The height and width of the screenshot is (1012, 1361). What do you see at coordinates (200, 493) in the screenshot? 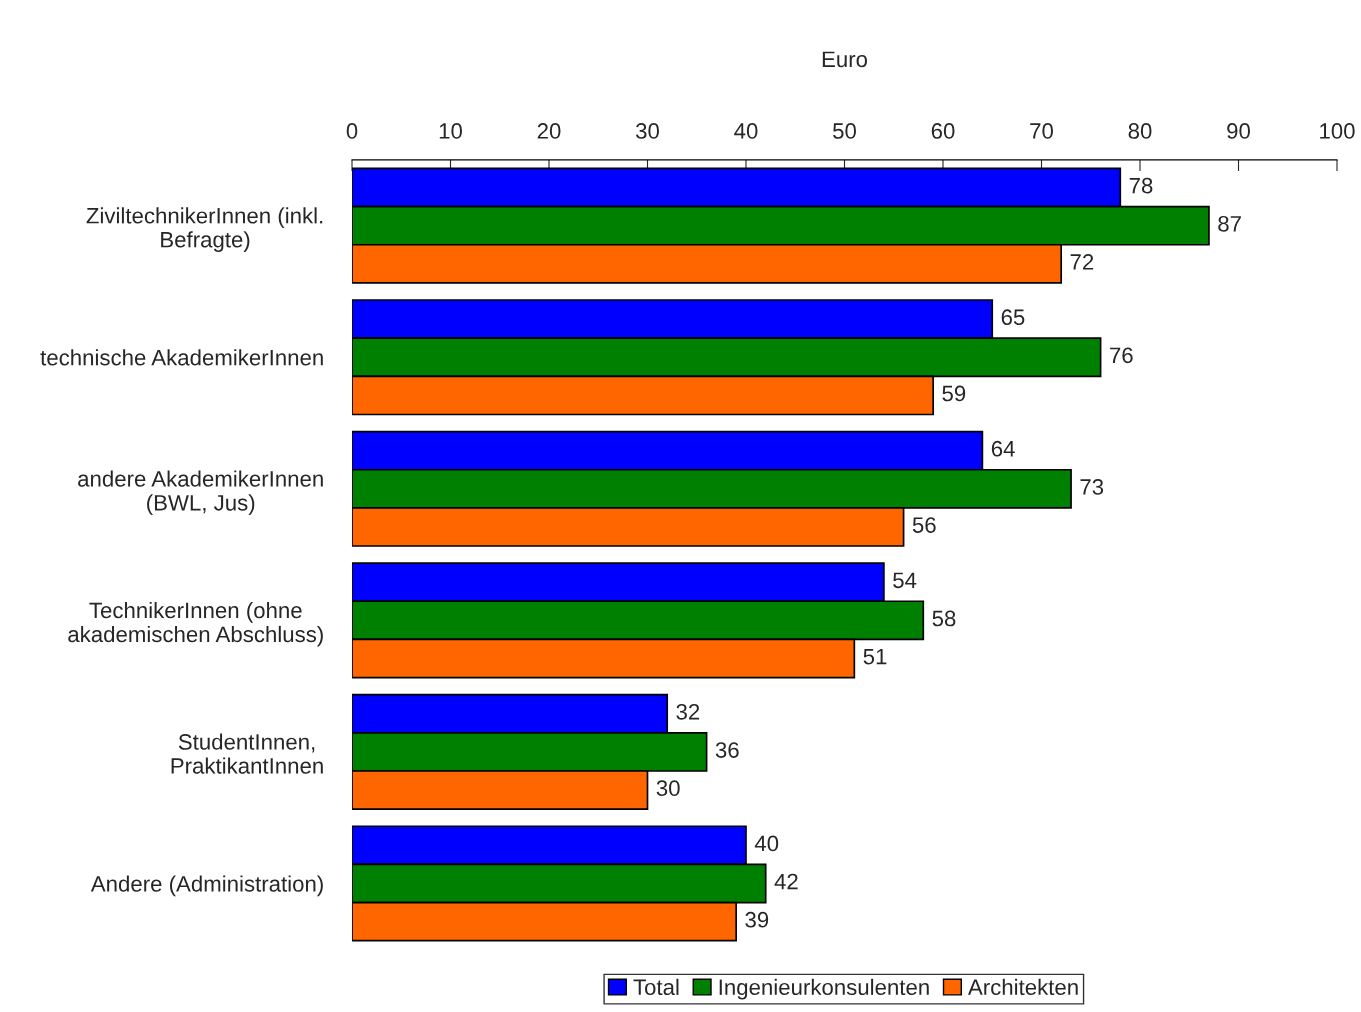
I see `y-tick-label: andere AkademikerInnen (BWL, Jus)` at bounding box center [200, 493].